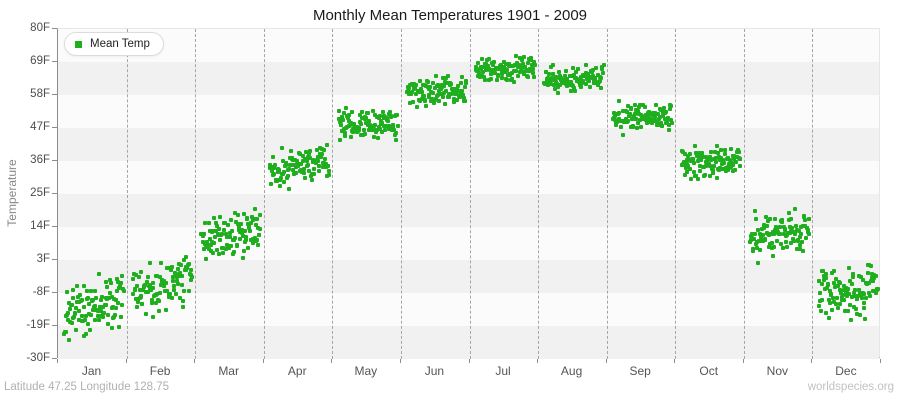 This screenshot has height=400, width=900. What do you see at coordinates (114, 44) in the screenshot?
I see `legend: Mean Temp` at bounding box center [114, 44].